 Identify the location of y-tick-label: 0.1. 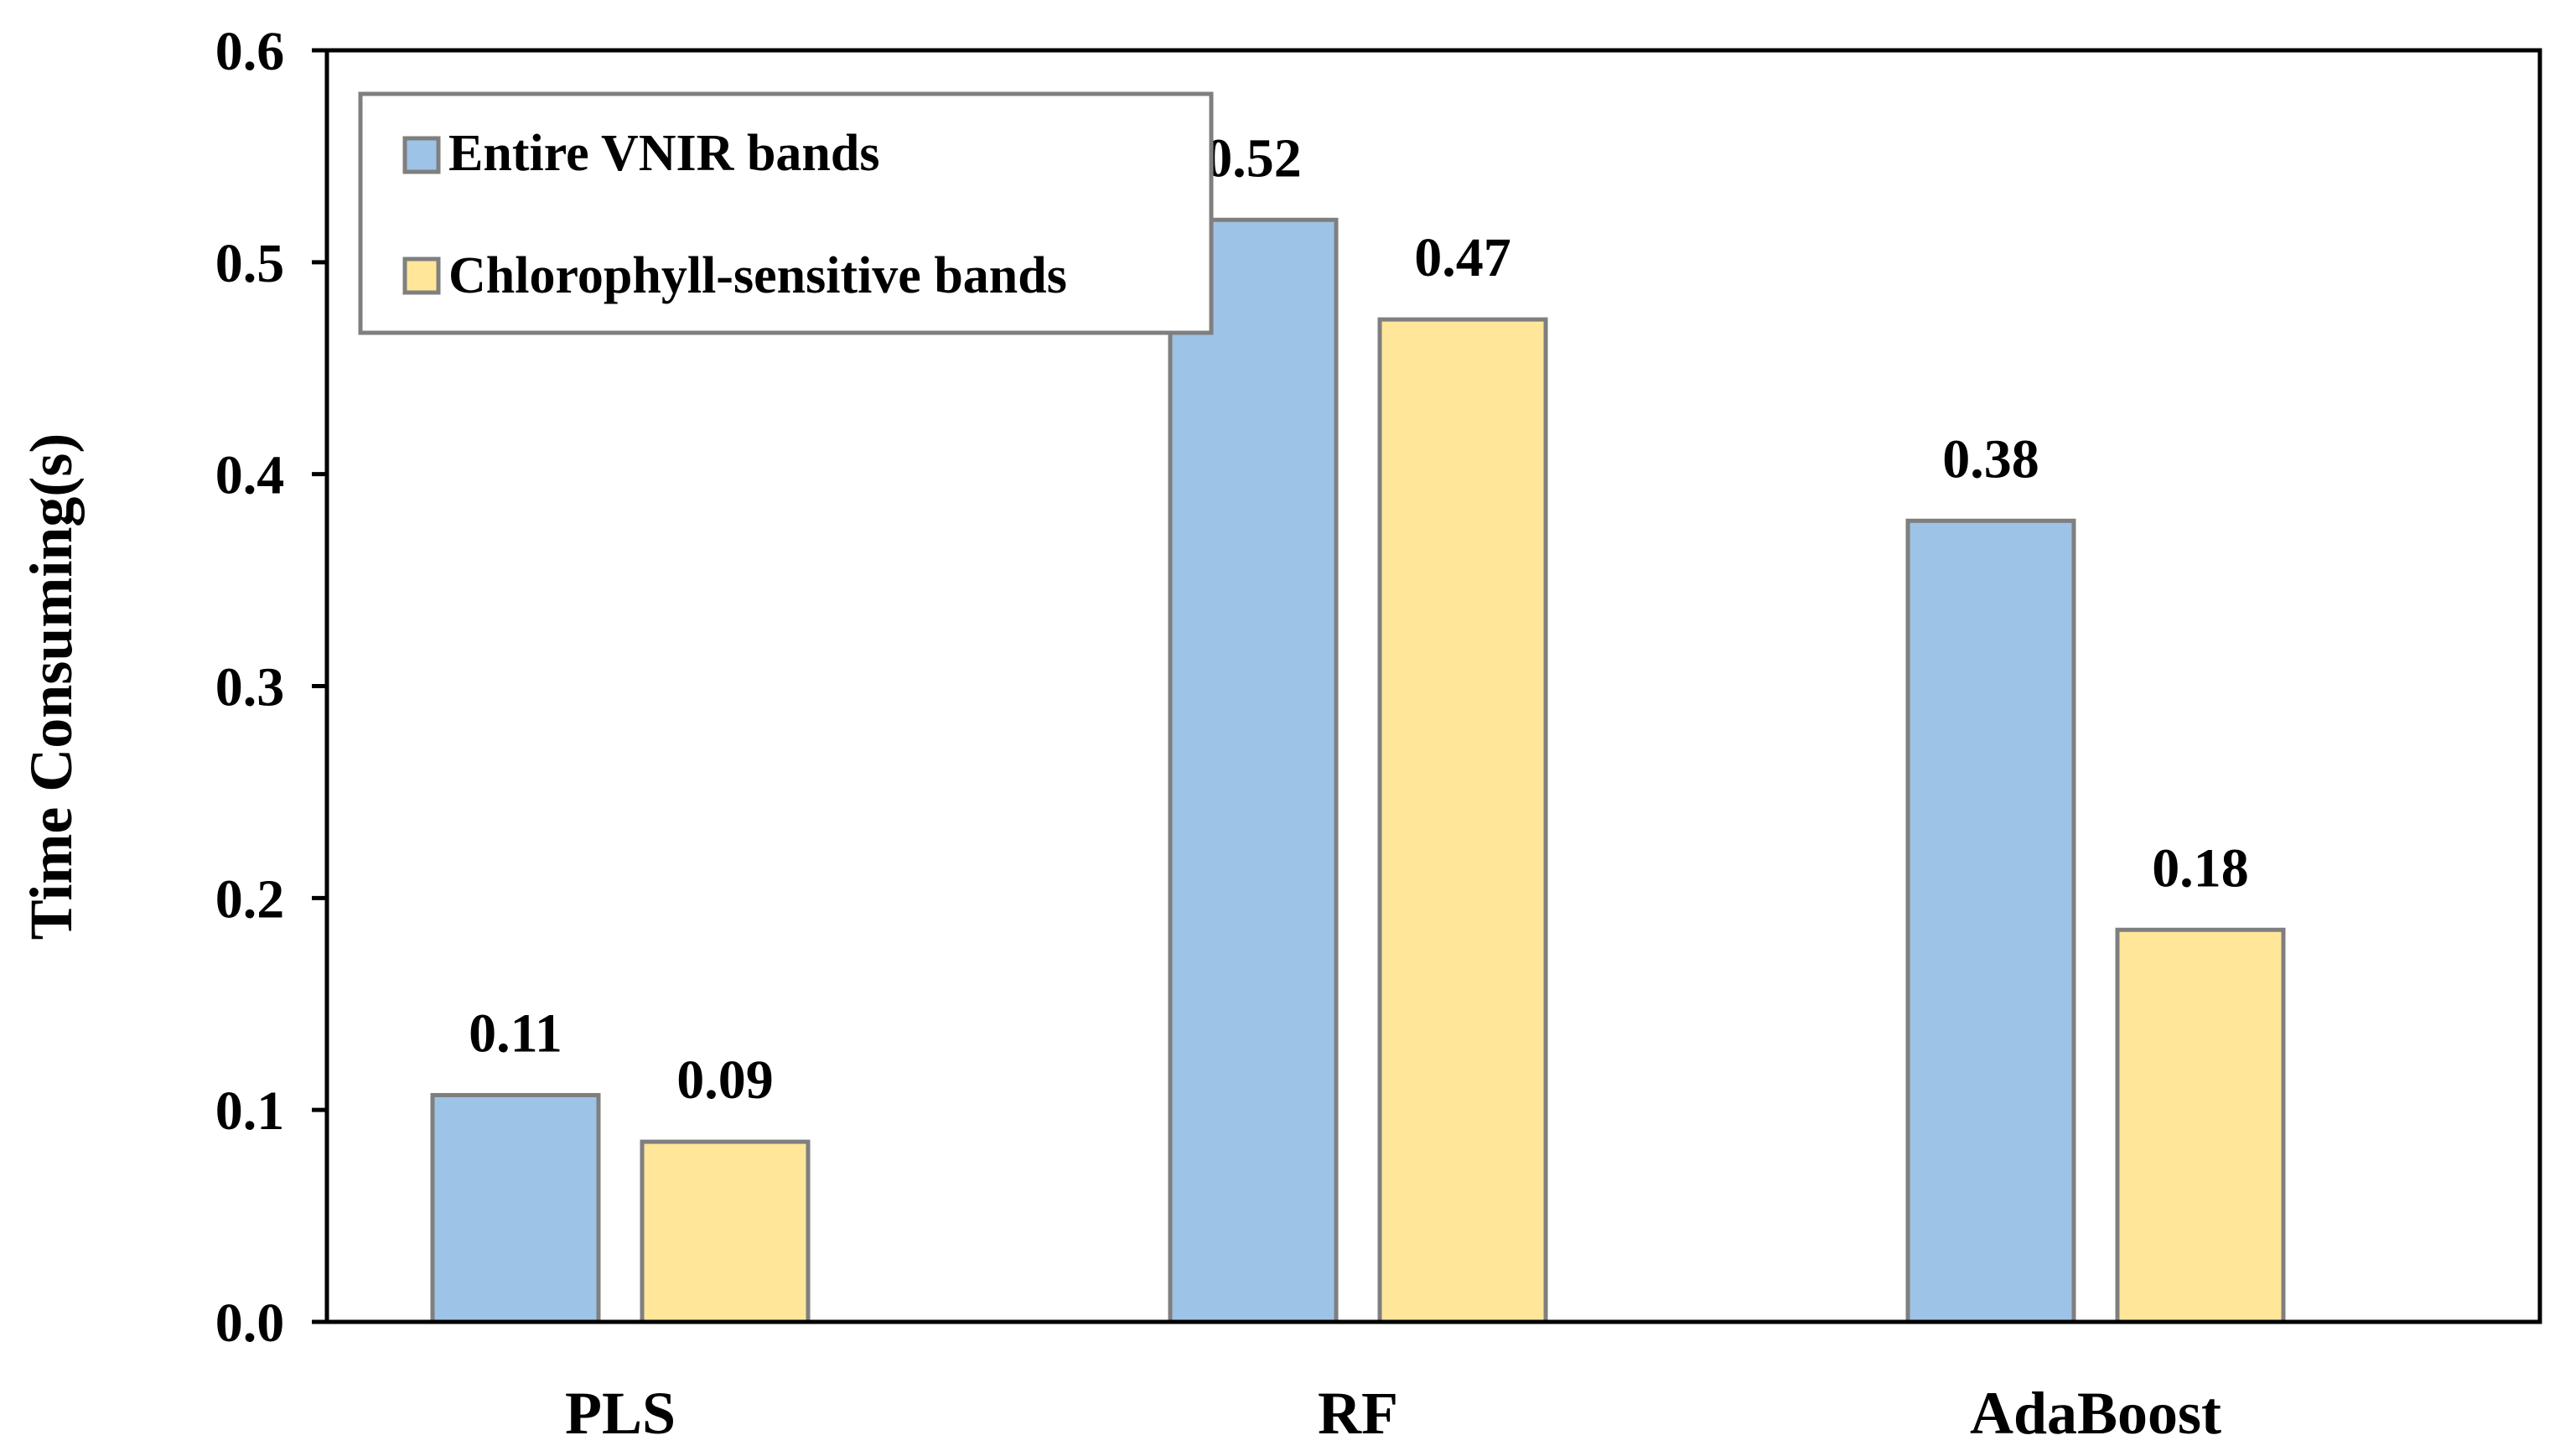
(250, 1111).